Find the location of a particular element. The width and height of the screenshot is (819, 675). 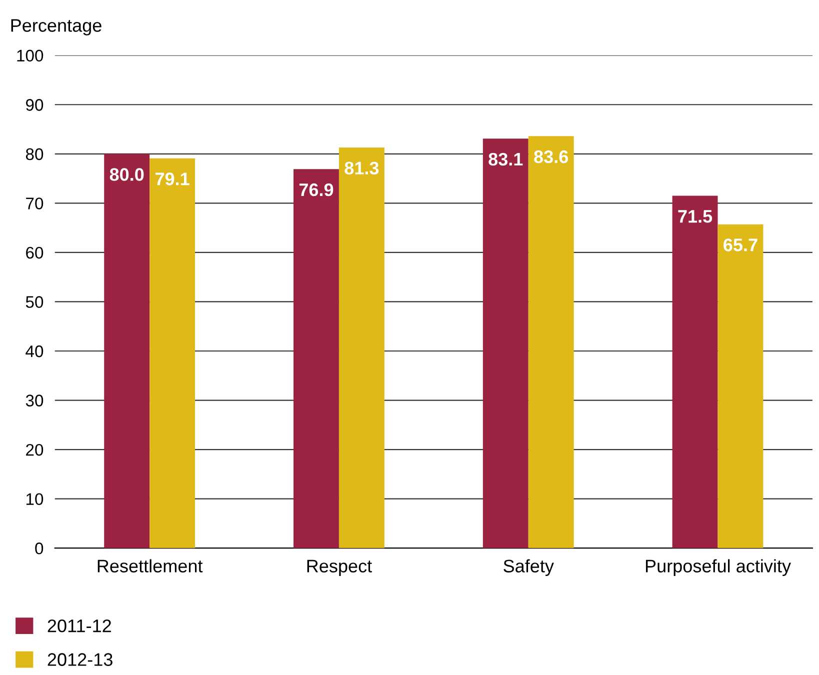

data-label: 79.1 is located at coordinates (173, 179).